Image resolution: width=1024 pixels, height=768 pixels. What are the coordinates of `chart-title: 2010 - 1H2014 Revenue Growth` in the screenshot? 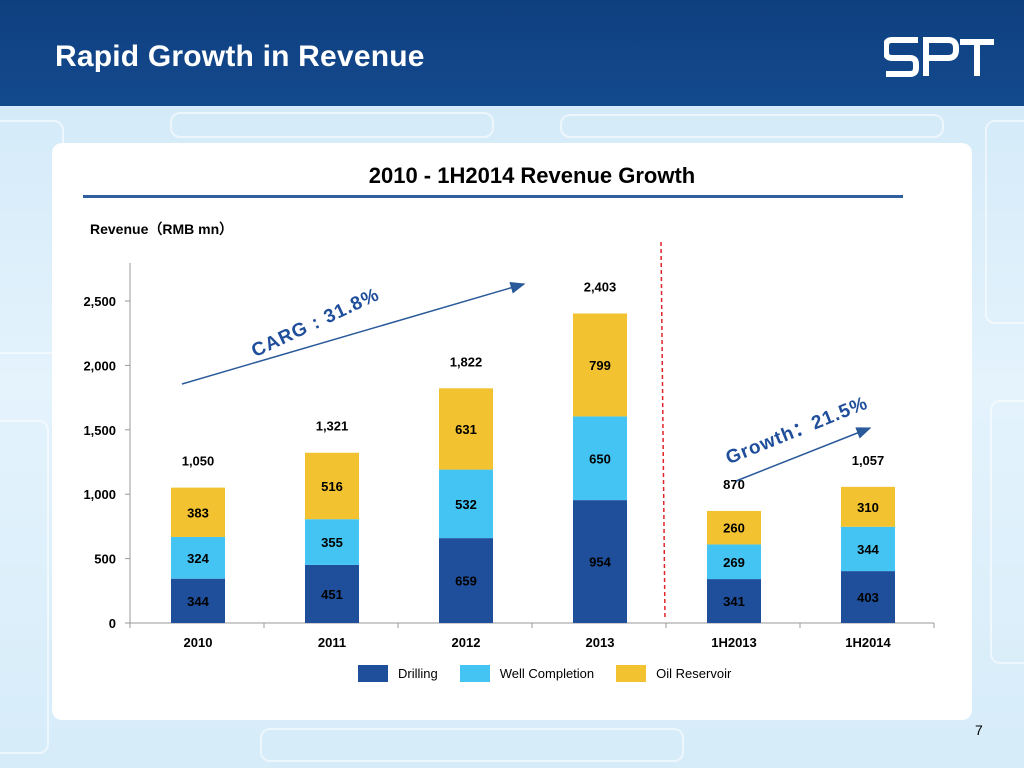 It's located at (532, 175).